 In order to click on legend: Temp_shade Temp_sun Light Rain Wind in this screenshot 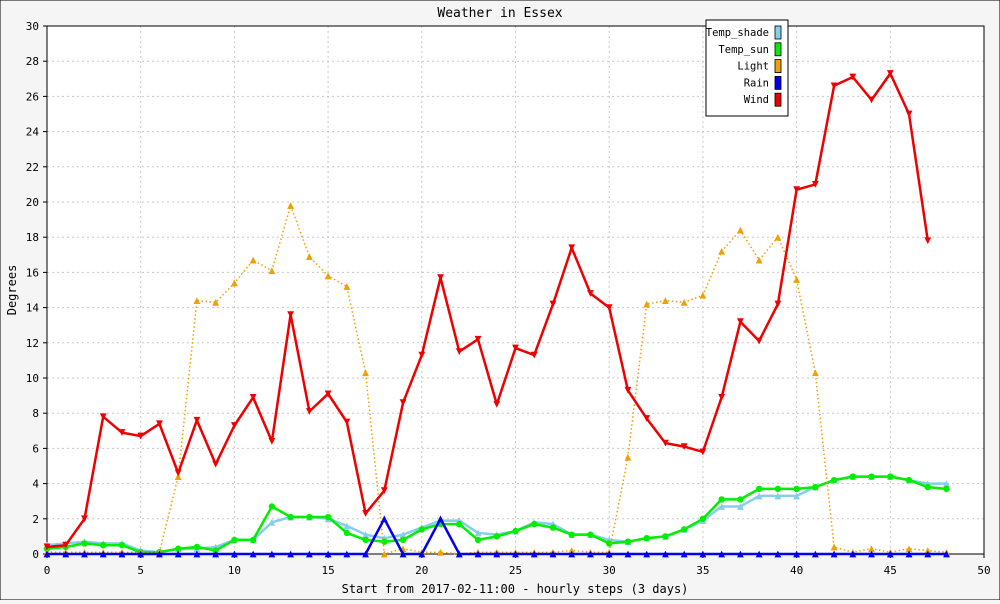, I will do `click(747, 68)`.